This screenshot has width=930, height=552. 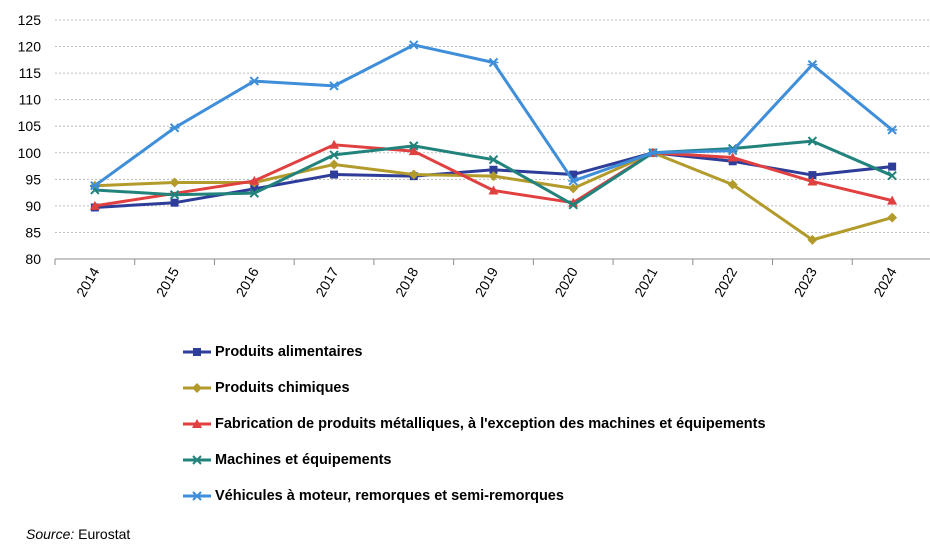 I want to click on x-tick-label: 2023, so click(x=806, y=281).